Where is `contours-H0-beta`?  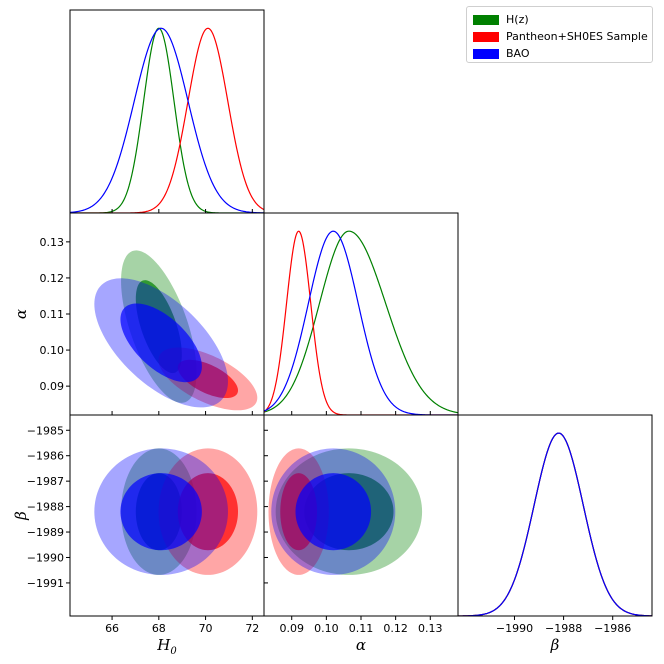
contours-H0-beta is located at coordinates (176, 511).